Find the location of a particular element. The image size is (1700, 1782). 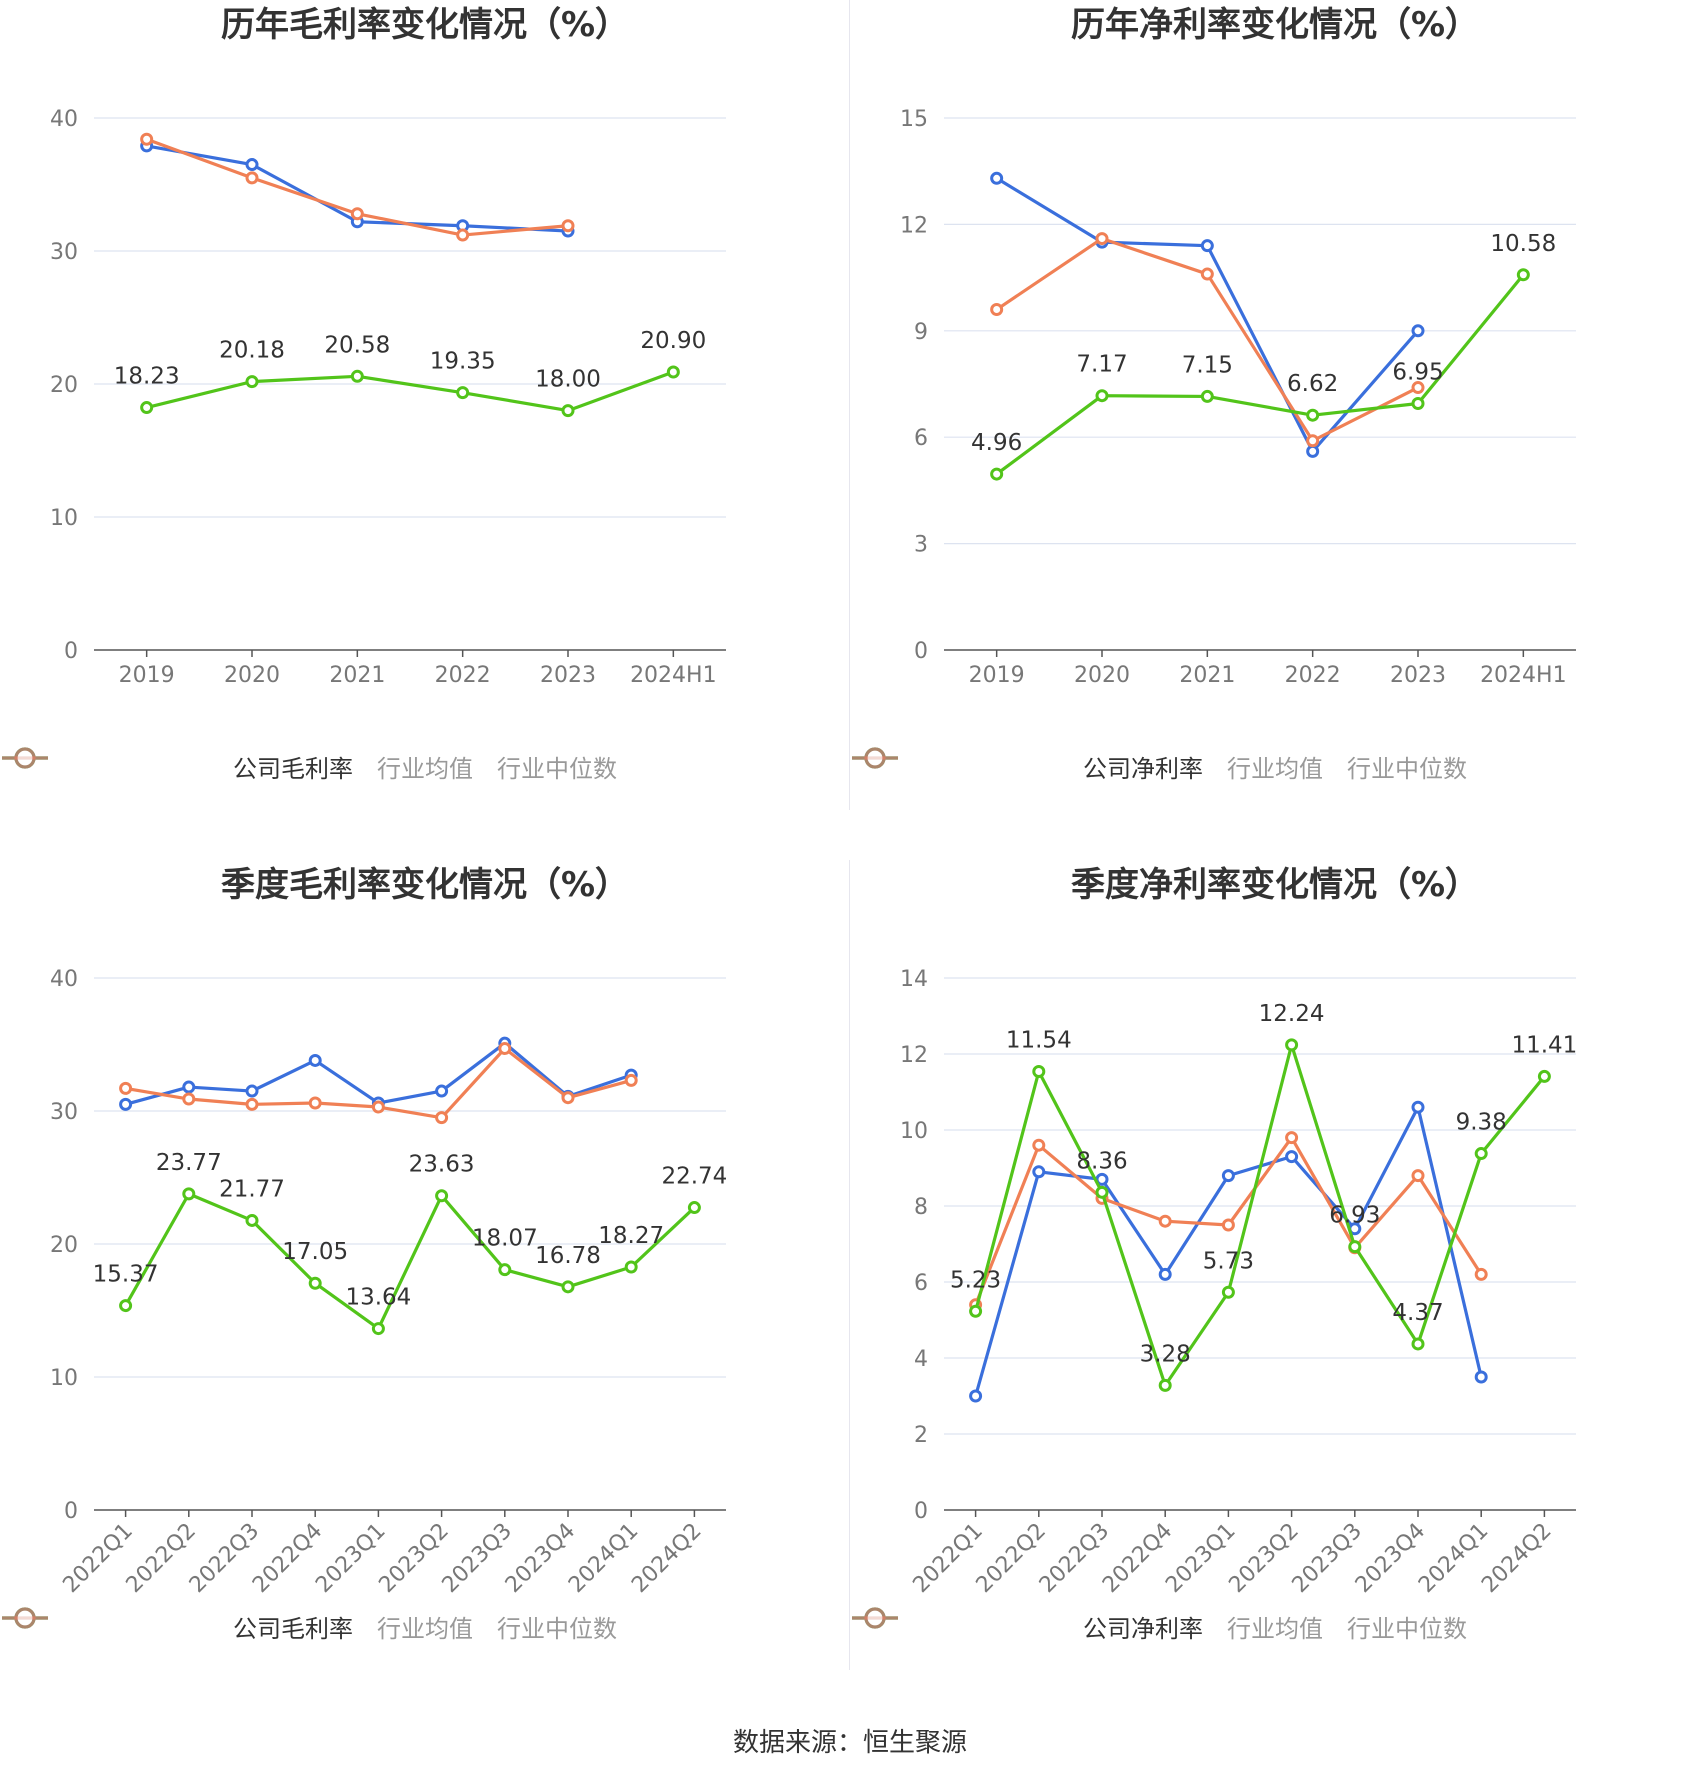

x-tick-label: 2020 is located at coordinates (252, 675).